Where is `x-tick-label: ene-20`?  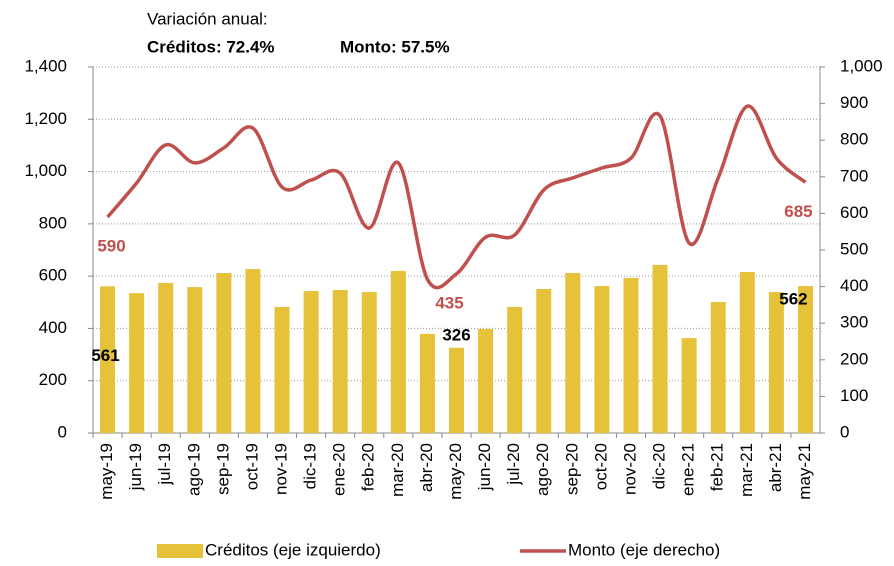 x-tick-label: ene-20 is located at coordinates (339, 469).